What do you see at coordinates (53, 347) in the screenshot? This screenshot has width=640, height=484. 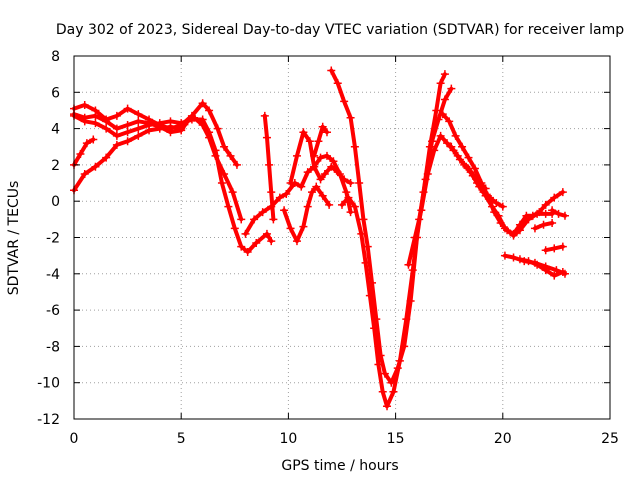 I see `y-tick-label: -8` at bounding box center [53, 347].